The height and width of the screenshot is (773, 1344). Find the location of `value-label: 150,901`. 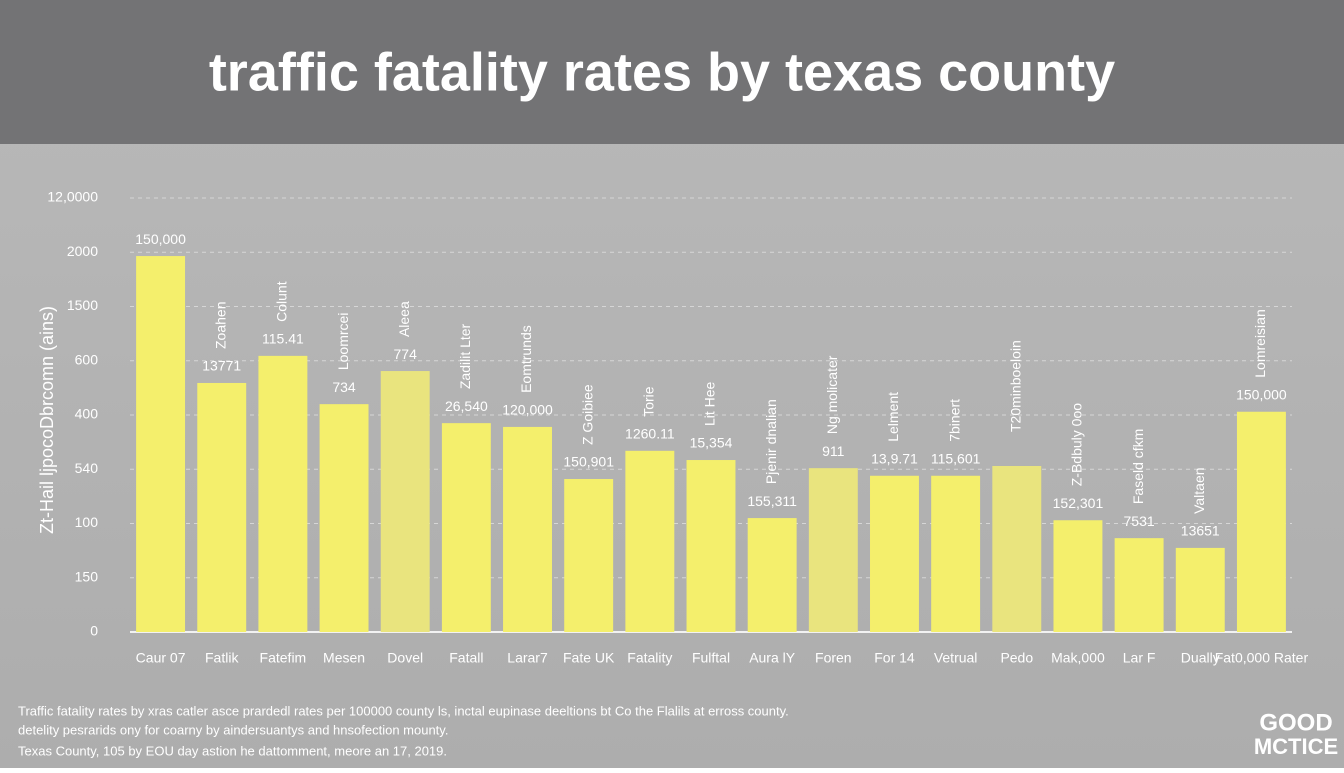

value-label: 150,901 is located at coordinates (588, 462).